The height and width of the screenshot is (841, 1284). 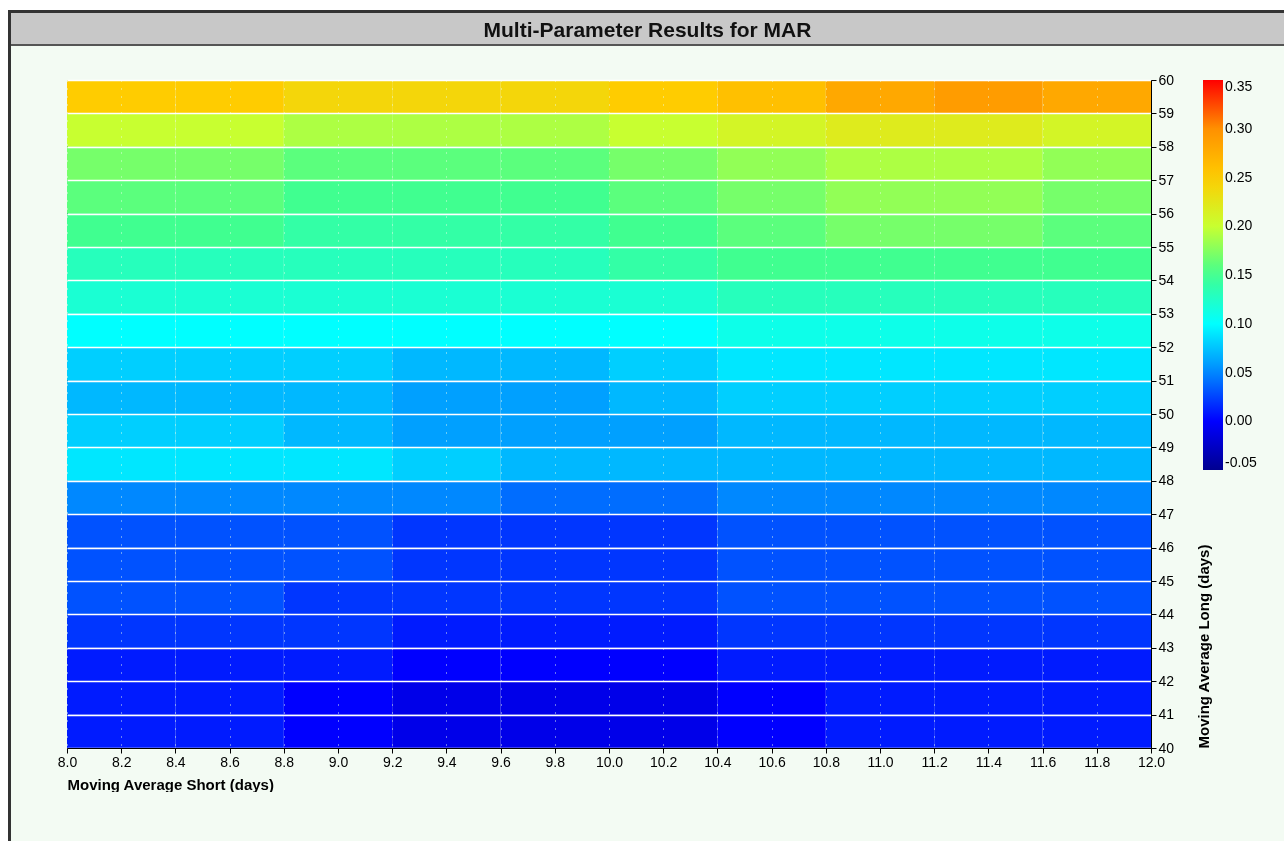 What do you see at coordinates (1166, 346) in the screenshot?
I see `y-tick-label: 52` at bounding box center [1166, 346].